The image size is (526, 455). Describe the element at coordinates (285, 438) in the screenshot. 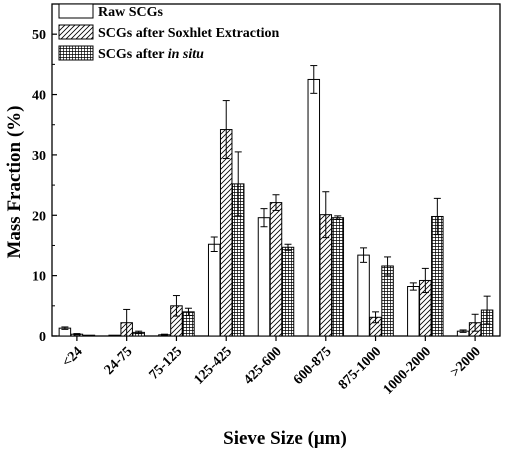

I see `x-axis-title: Sieve Size (μm)` at that location.